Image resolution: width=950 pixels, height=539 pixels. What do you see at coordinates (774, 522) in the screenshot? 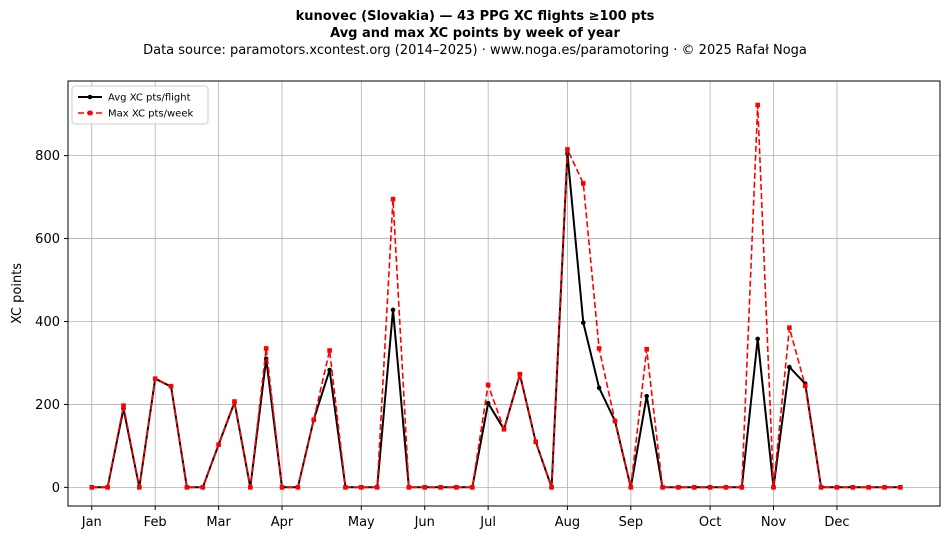
I see `x-tick-label: Nov` at bounding box center [774, 522].